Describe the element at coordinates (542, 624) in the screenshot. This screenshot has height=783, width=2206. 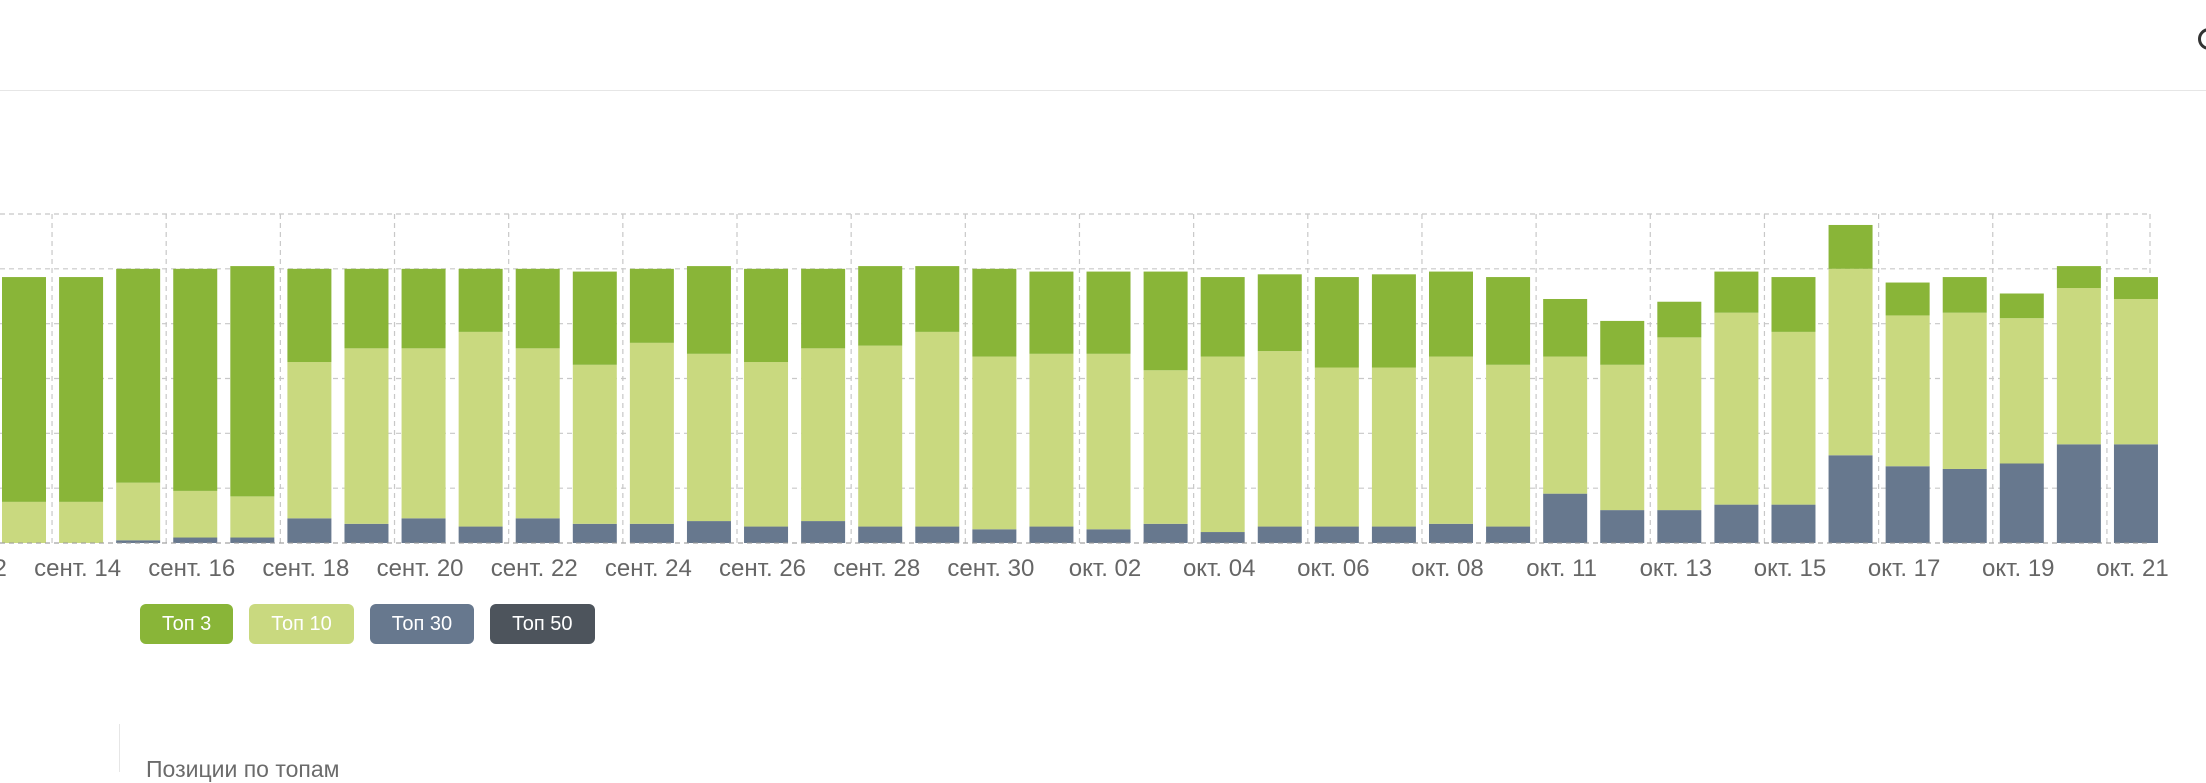
I see `legend-item-top50: Топ 50` at that location.